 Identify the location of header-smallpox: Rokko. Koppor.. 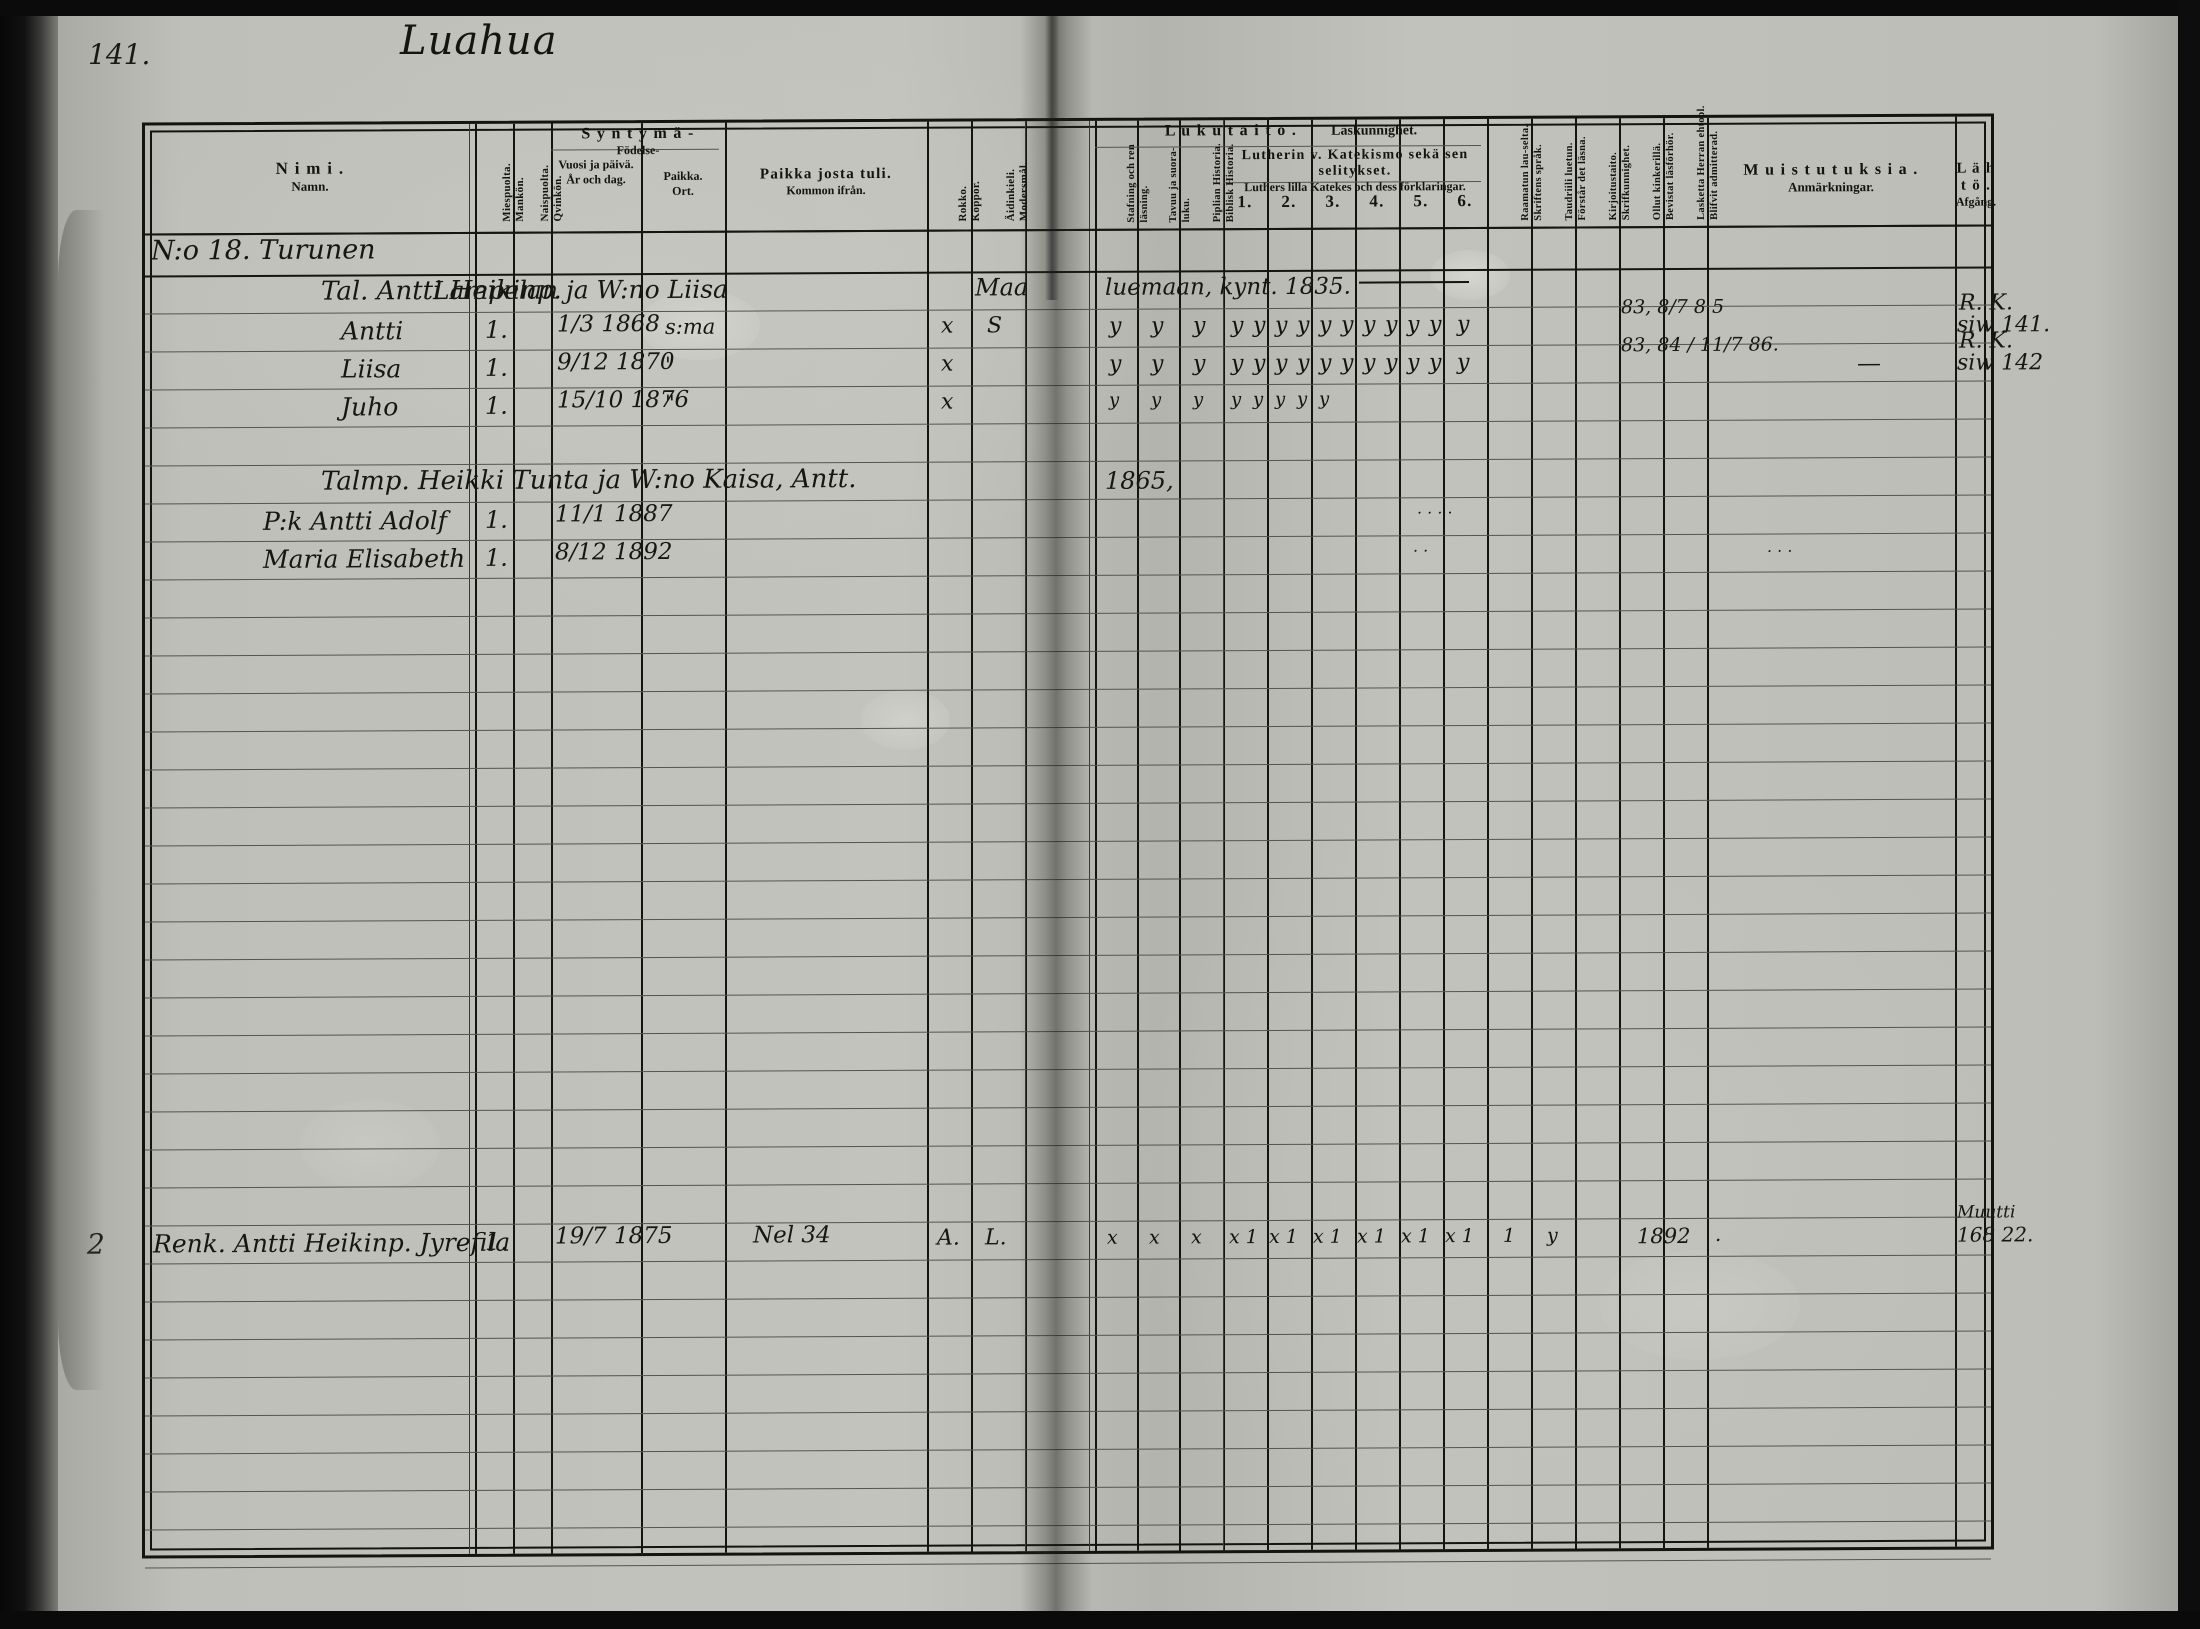
(969, 201).